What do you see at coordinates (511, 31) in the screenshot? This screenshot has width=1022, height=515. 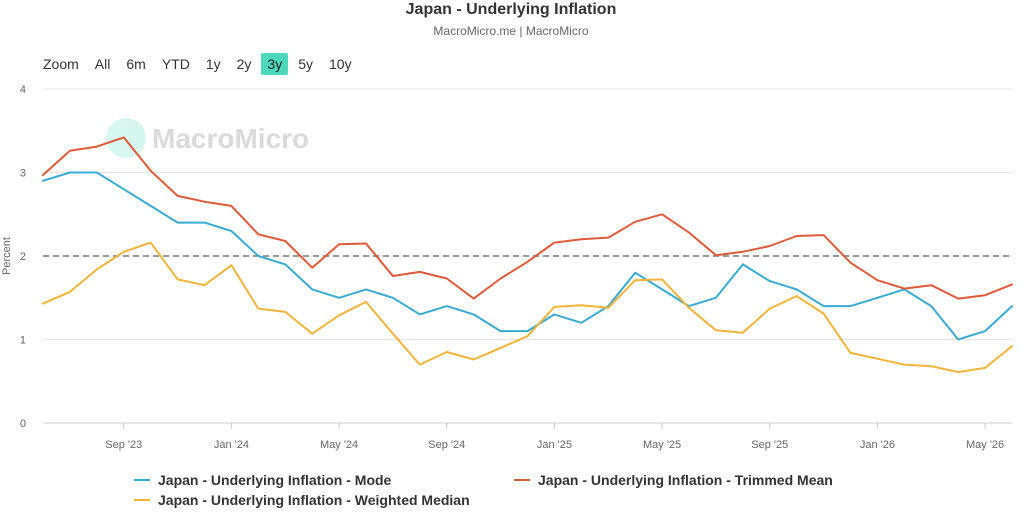 I see `chart-subtitle: MacroMicro.me | MacroMicro` at bounding box center [511, 31].